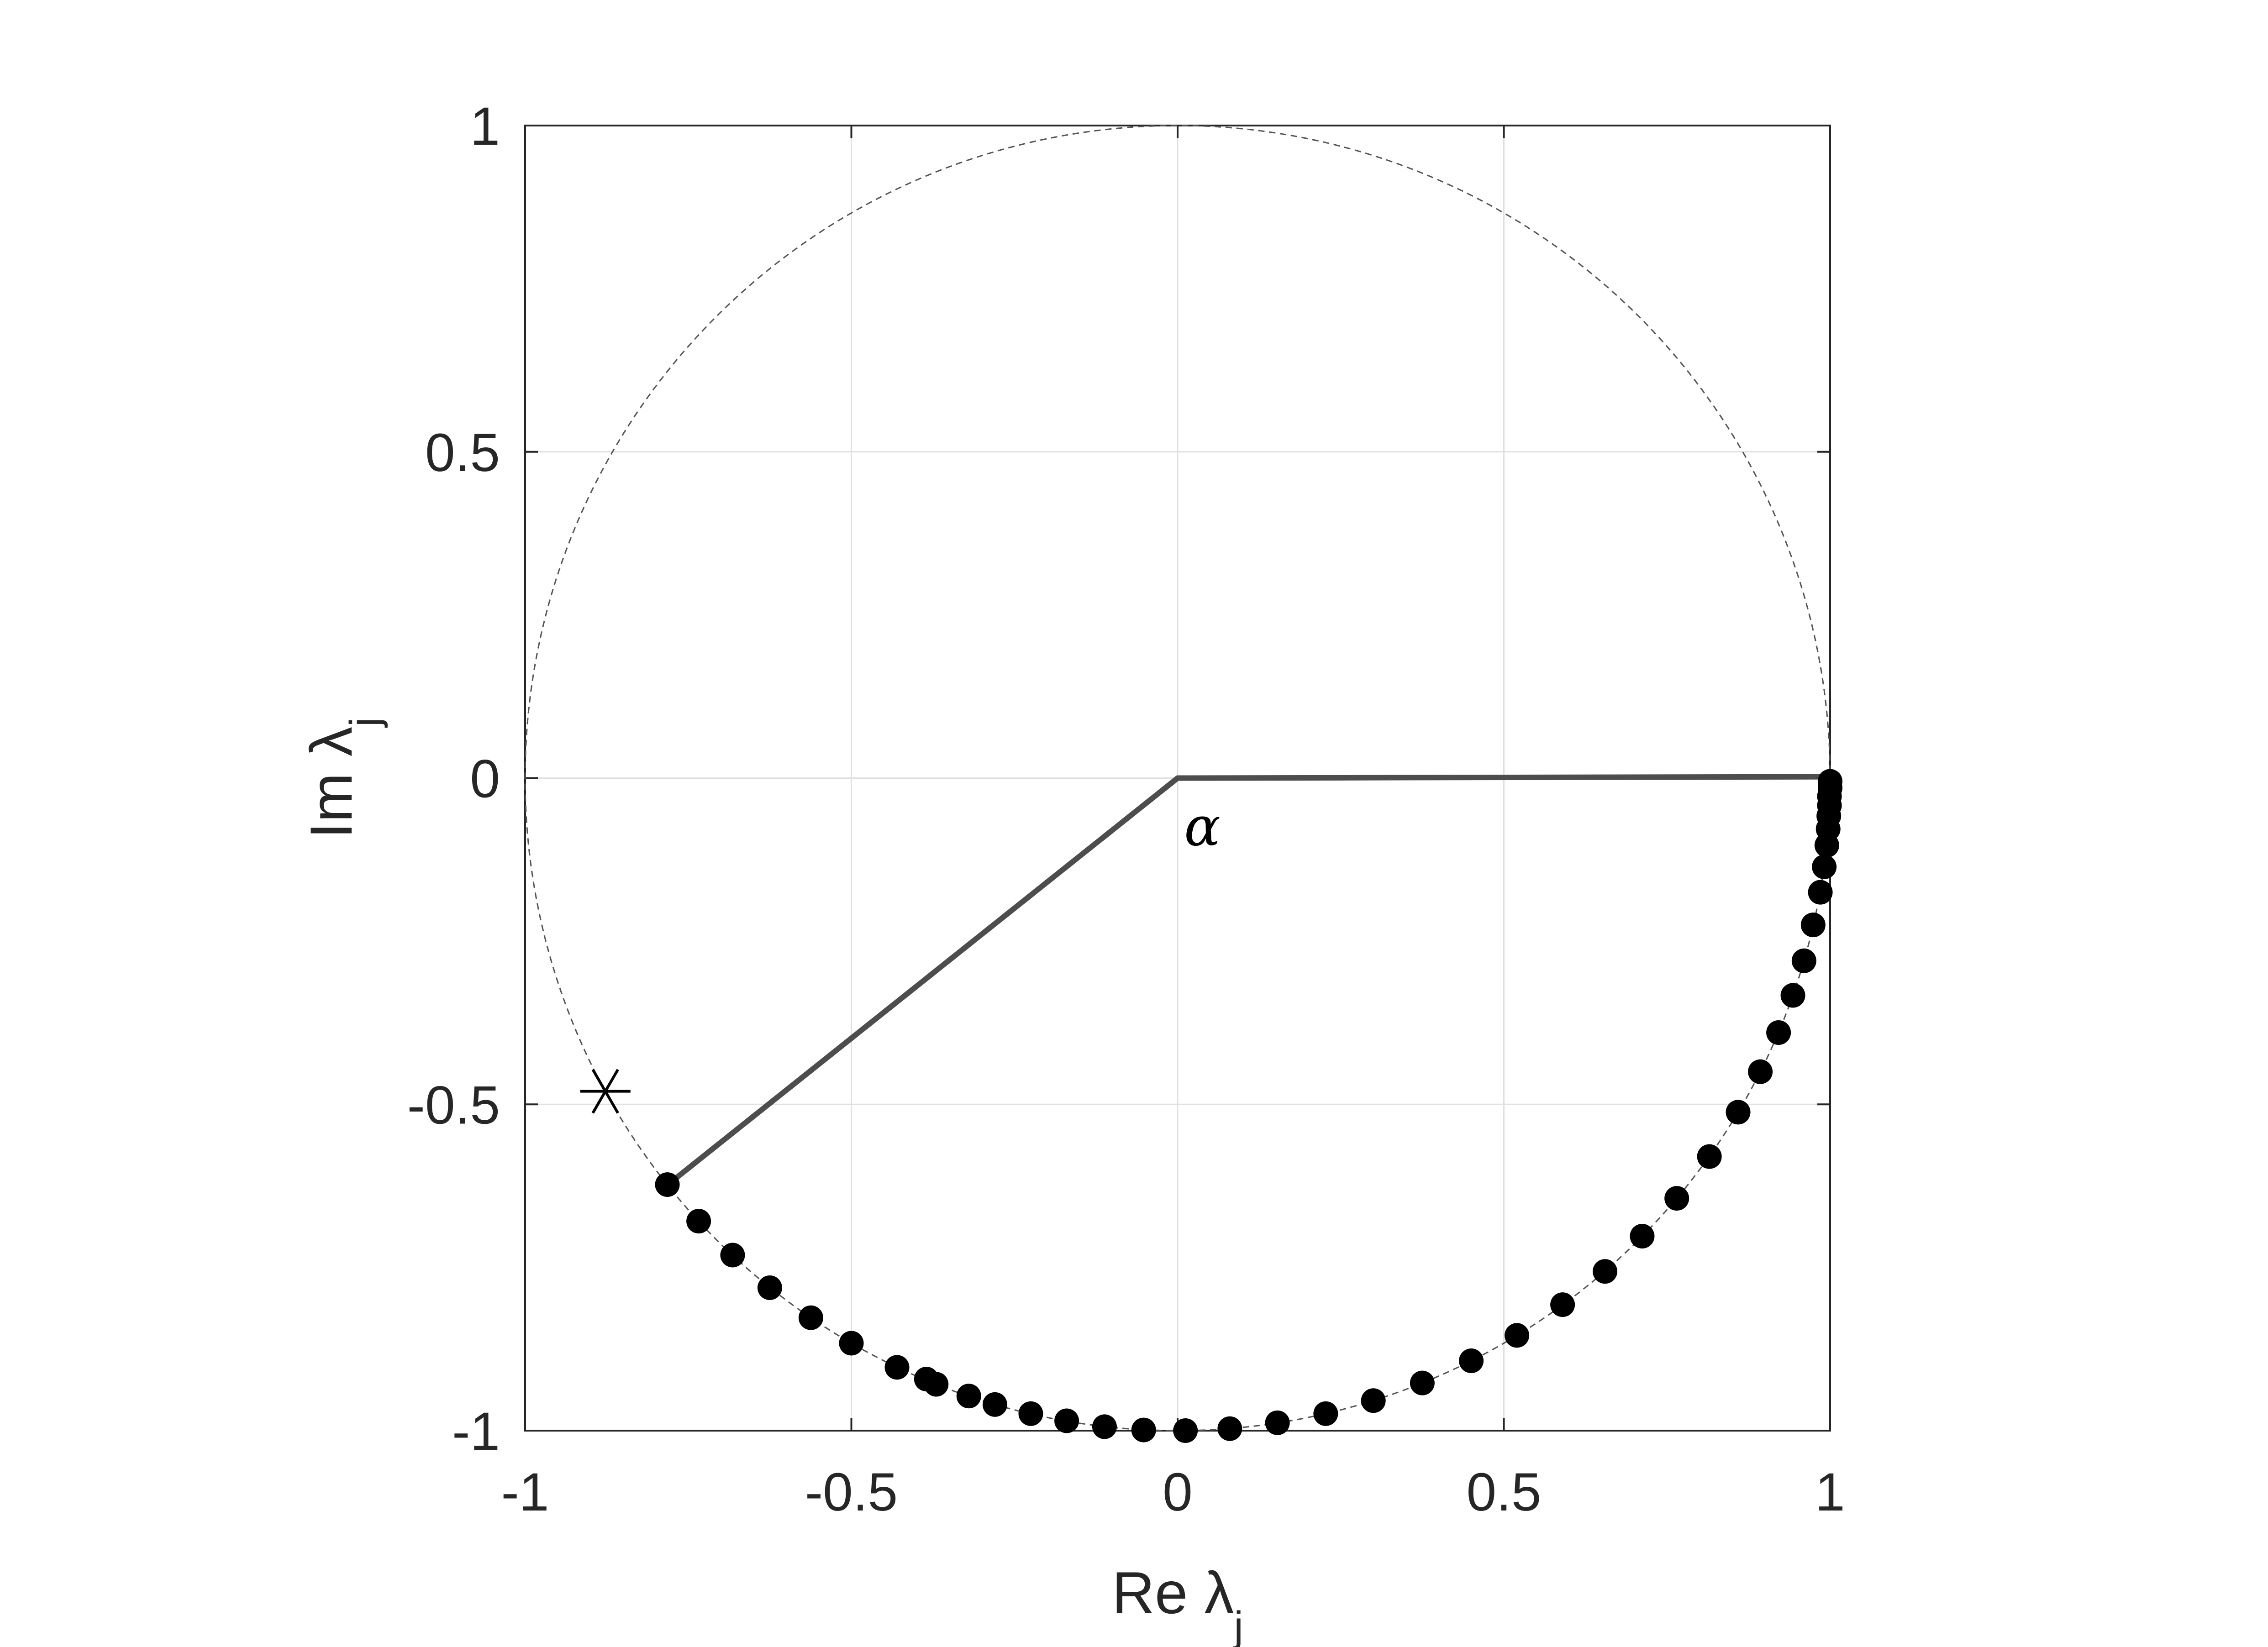 This screenshot has width=2268, height=1647. What do you see at coordinates (1238, 1625) in the screenshot?
I see `x-axis-label-subscript: j` at bounding box center [1238, 1625].